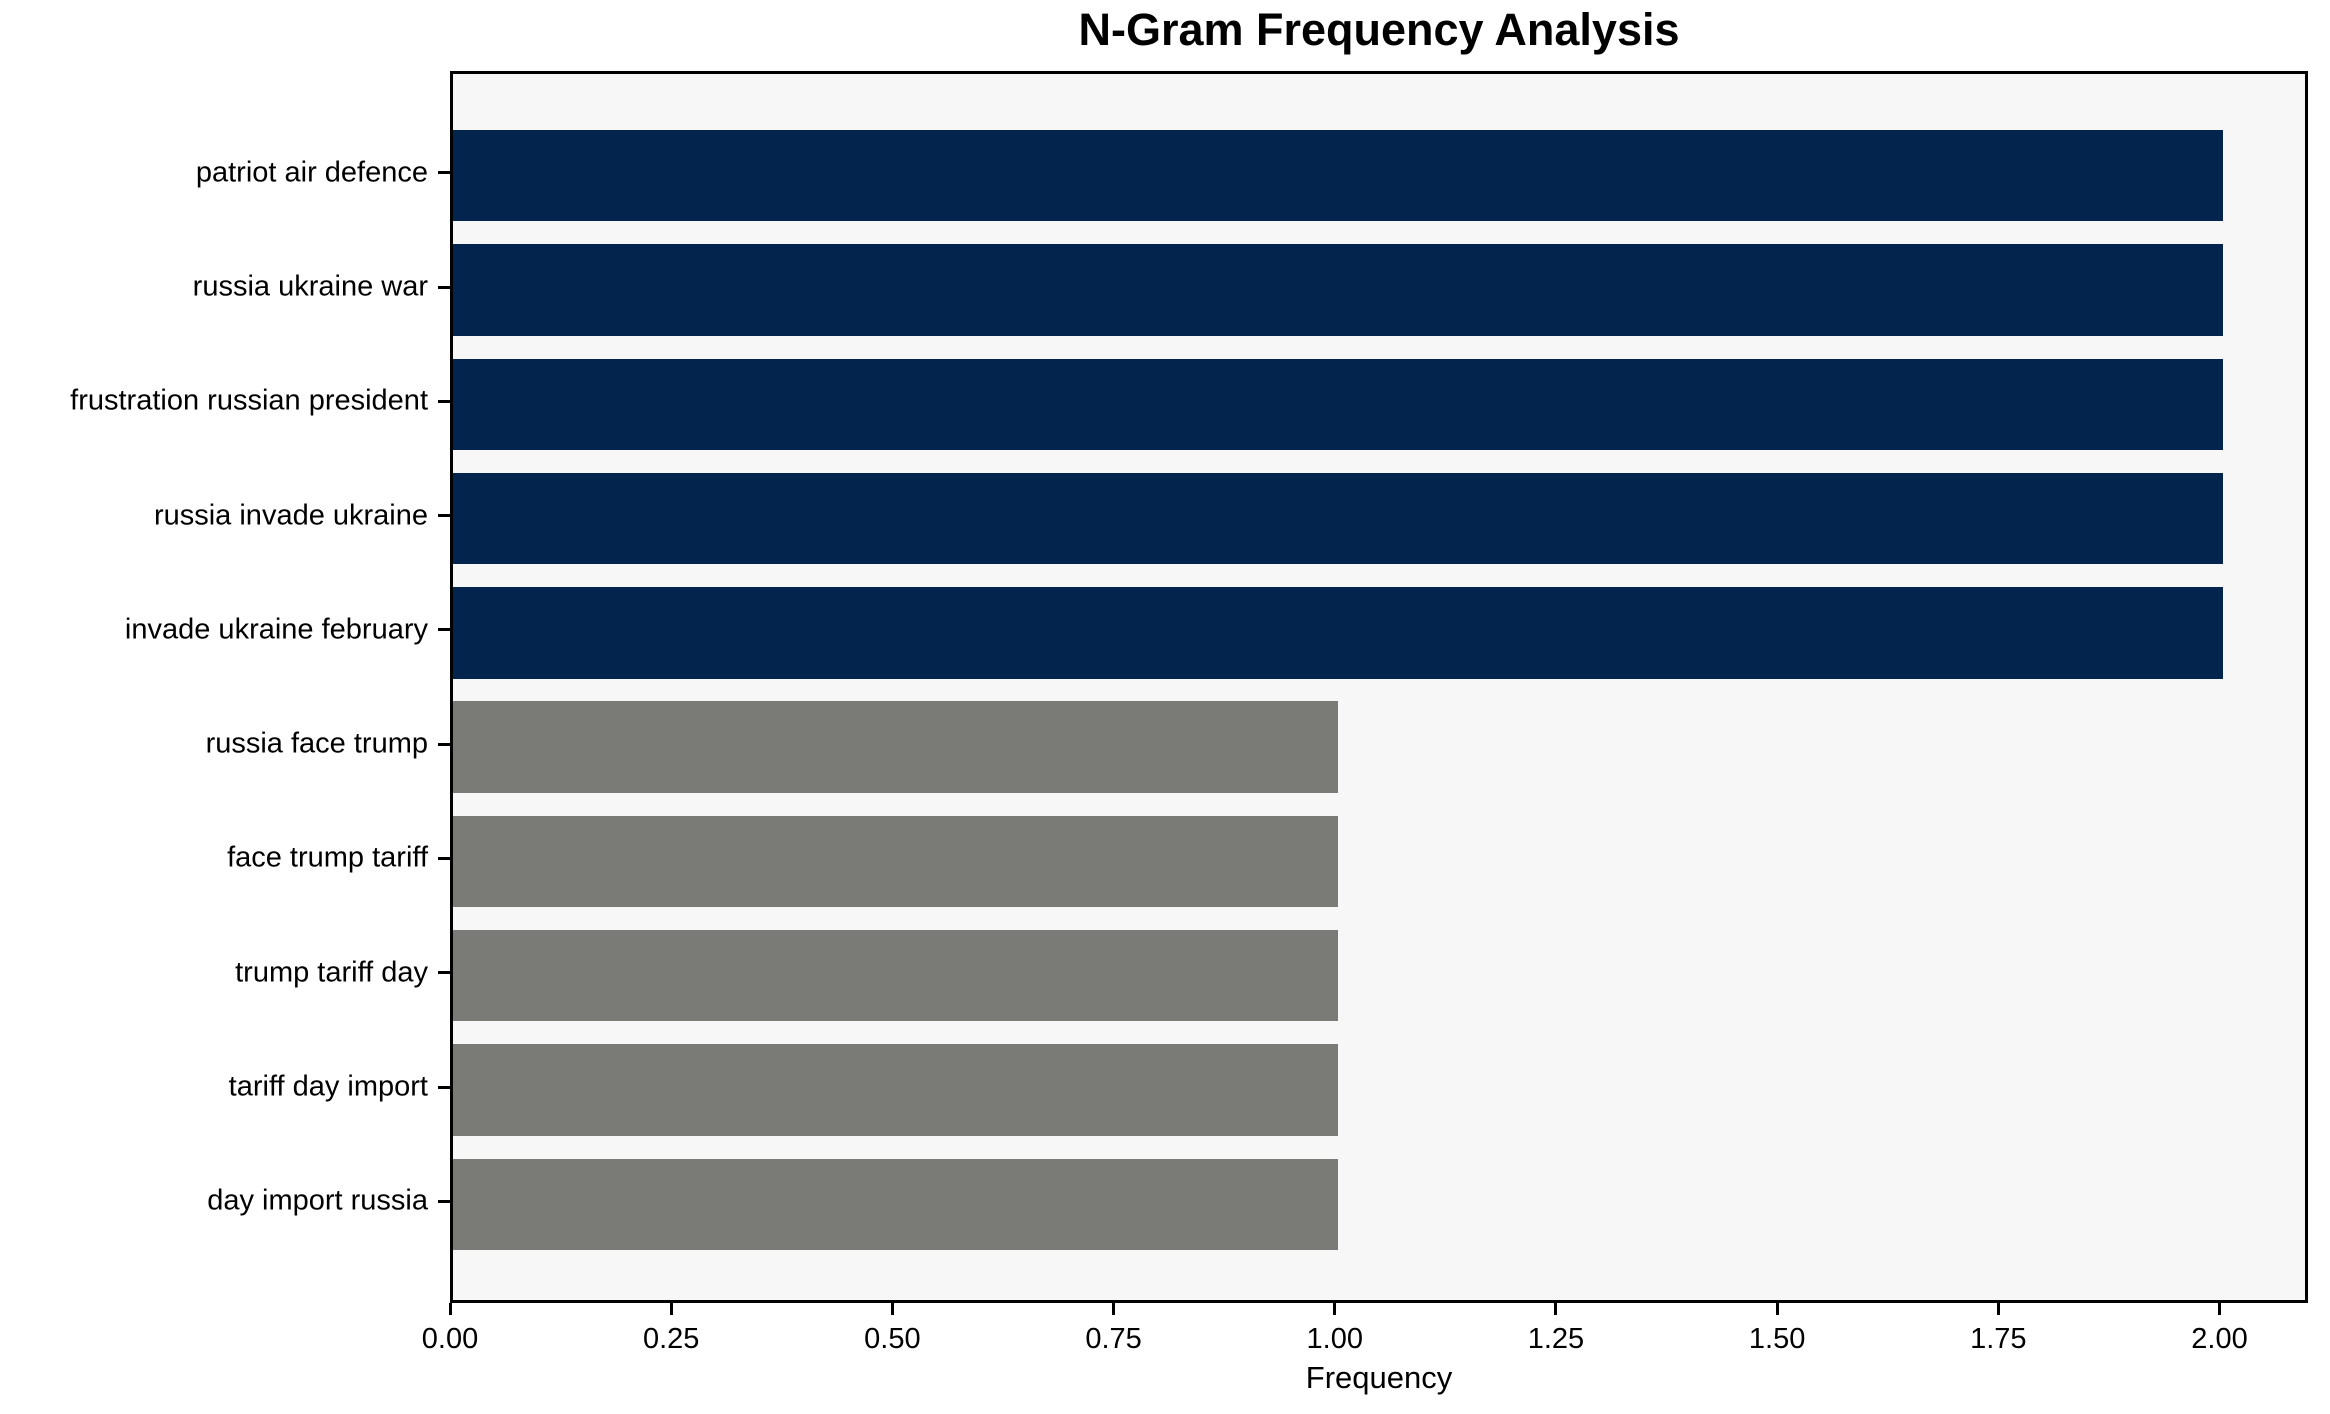 This screenshot has height=1414, width=2330. Describe the element at coordinates (895, 1204) in the screenshot. I see `bar-day-import-russia` at that location.